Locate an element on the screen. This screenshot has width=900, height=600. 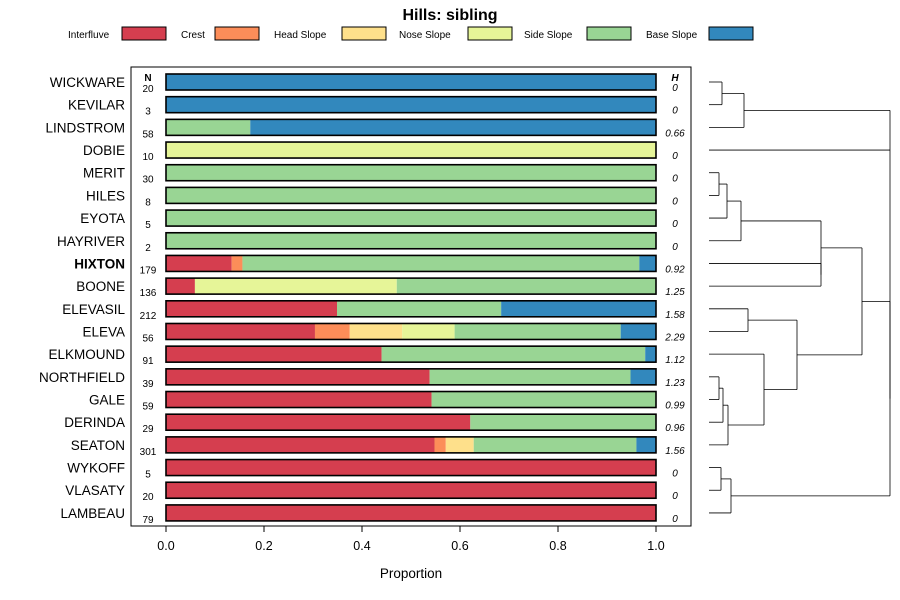
bar-outline-hixton is located at coordinates (411, 263).